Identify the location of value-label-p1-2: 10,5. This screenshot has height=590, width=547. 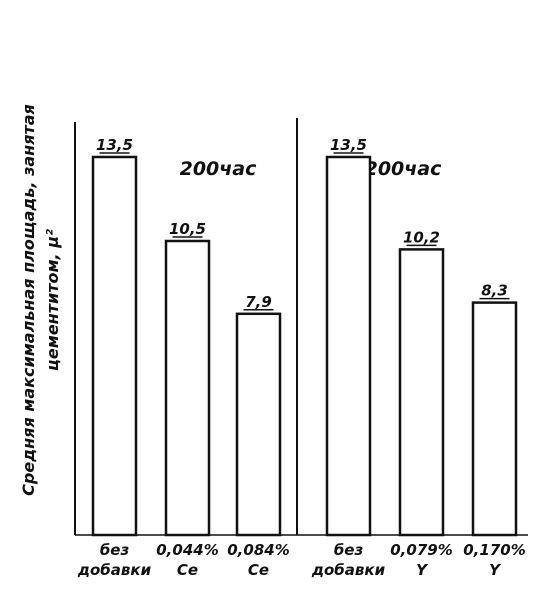
(187, 229).